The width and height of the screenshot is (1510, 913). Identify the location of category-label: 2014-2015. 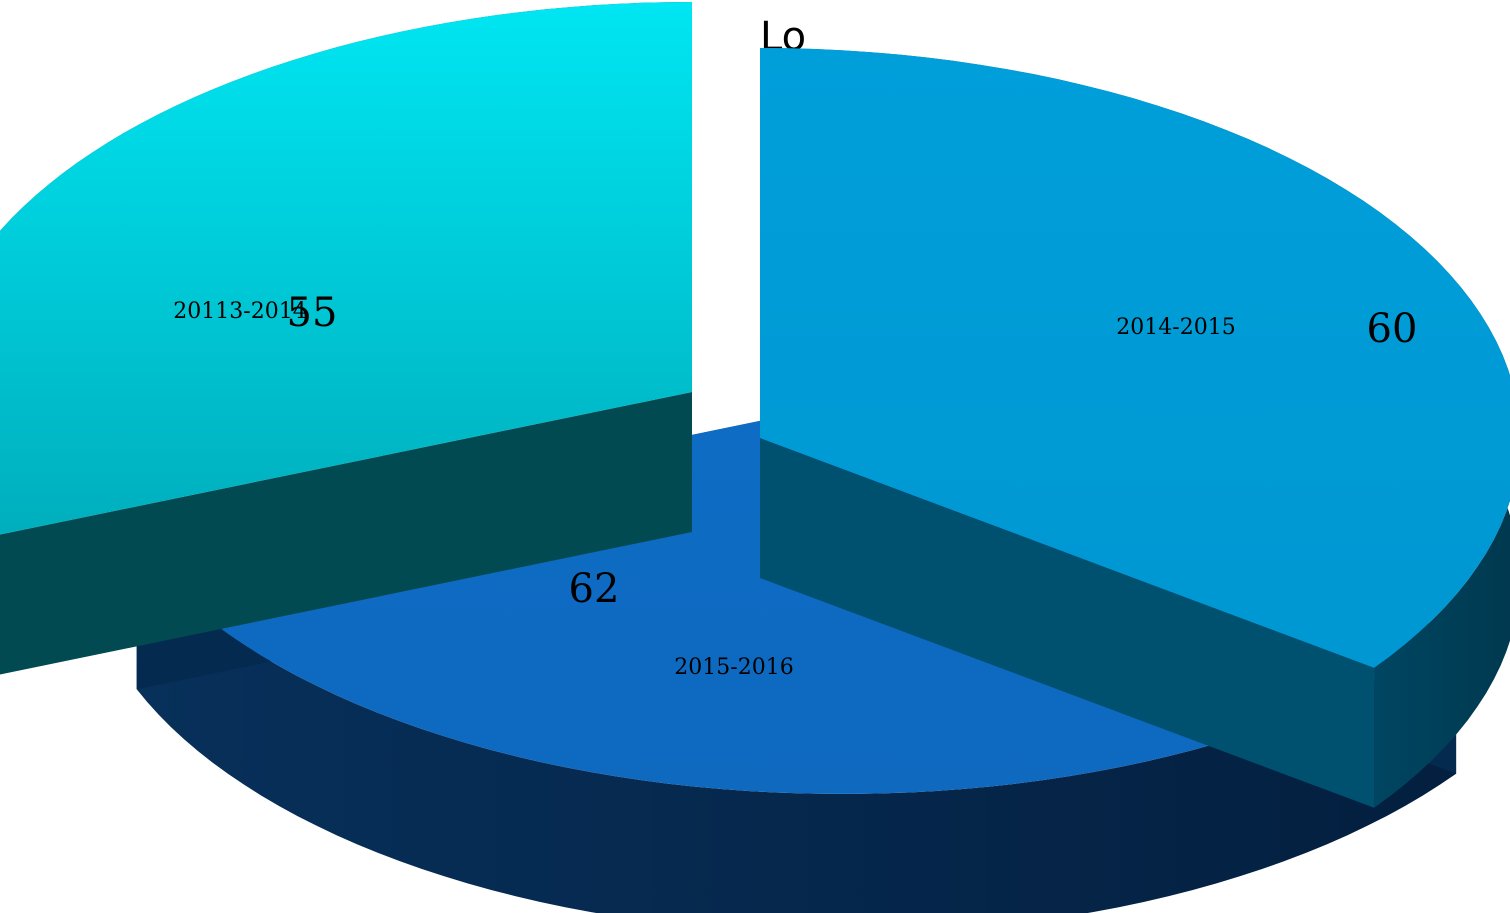
(1175, 327).